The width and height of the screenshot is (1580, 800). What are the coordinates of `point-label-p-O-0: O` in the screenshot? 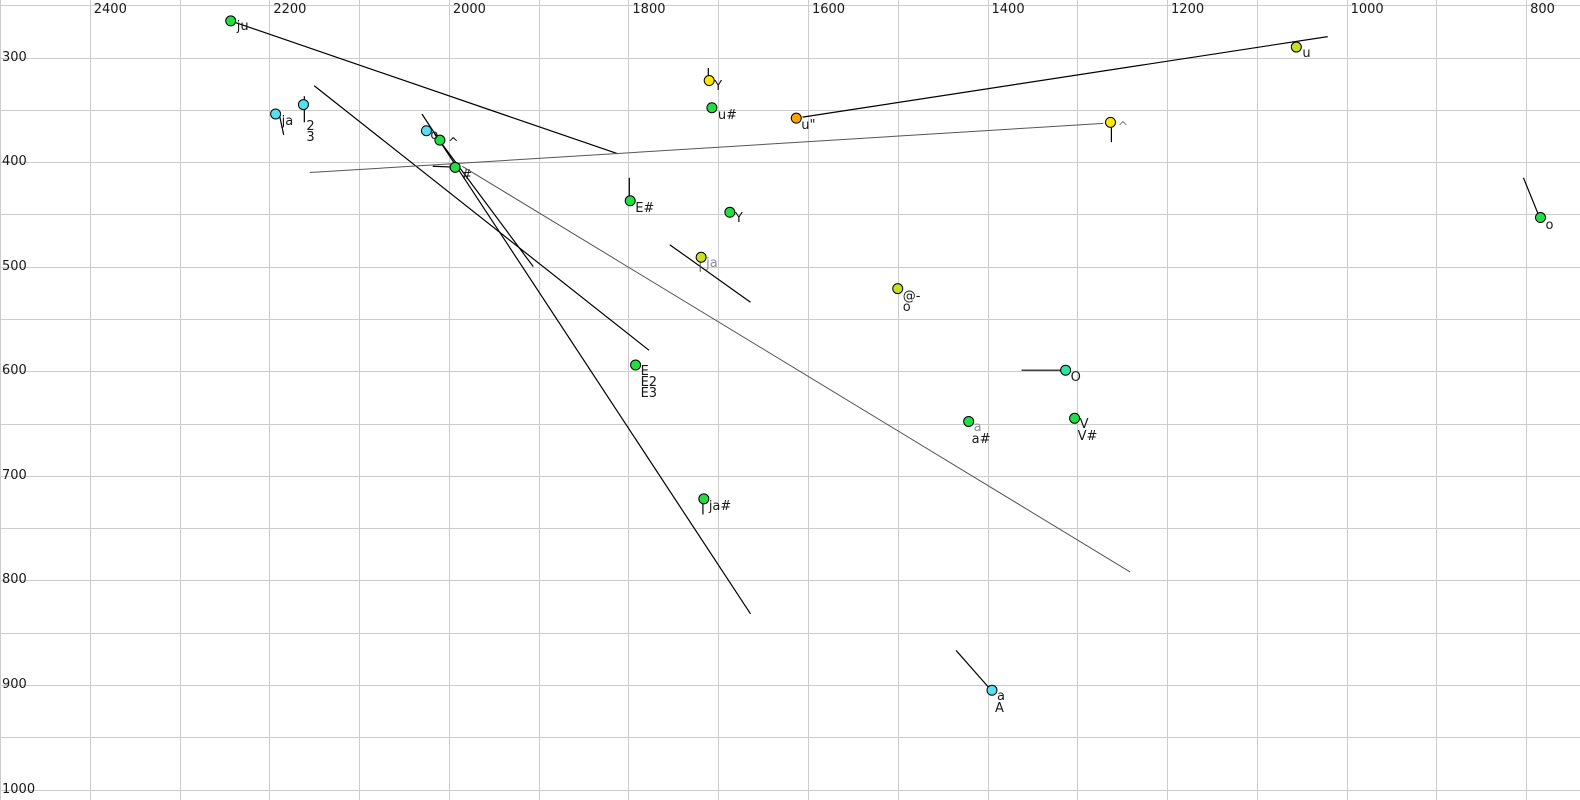 It's located at (1075, 378).